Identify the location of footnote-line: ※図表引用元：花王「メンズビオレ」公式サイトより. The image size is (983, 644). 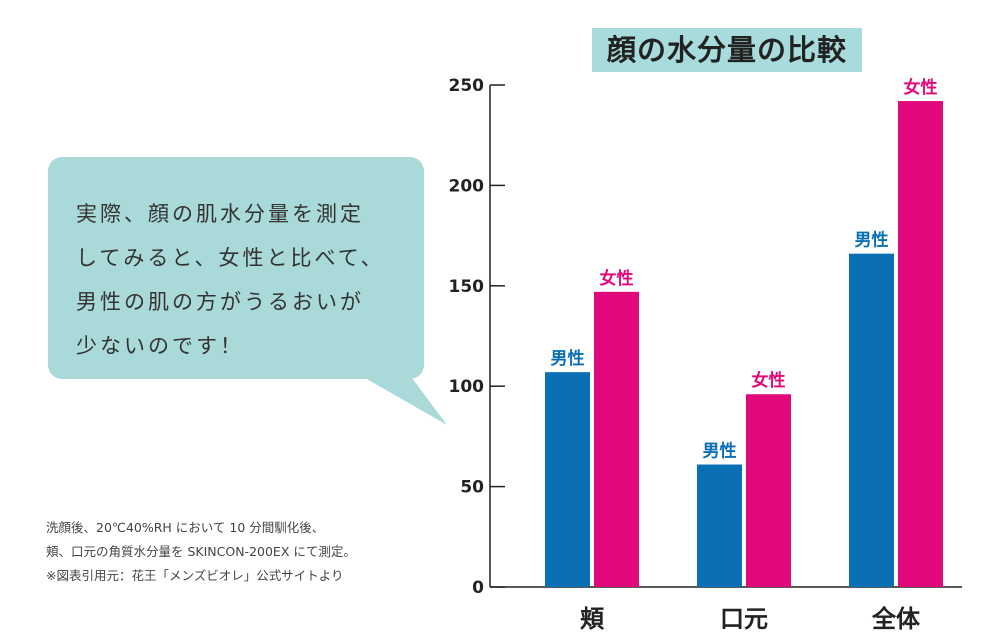
(195, 575).